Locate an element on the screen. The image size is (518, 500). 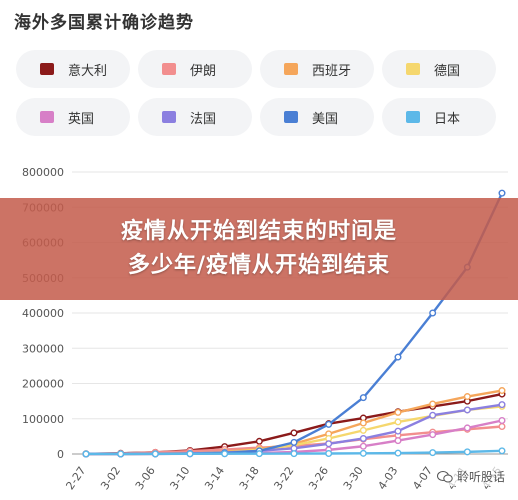
watermark-text: 聆听股话 is located at coordinates (480, 477).